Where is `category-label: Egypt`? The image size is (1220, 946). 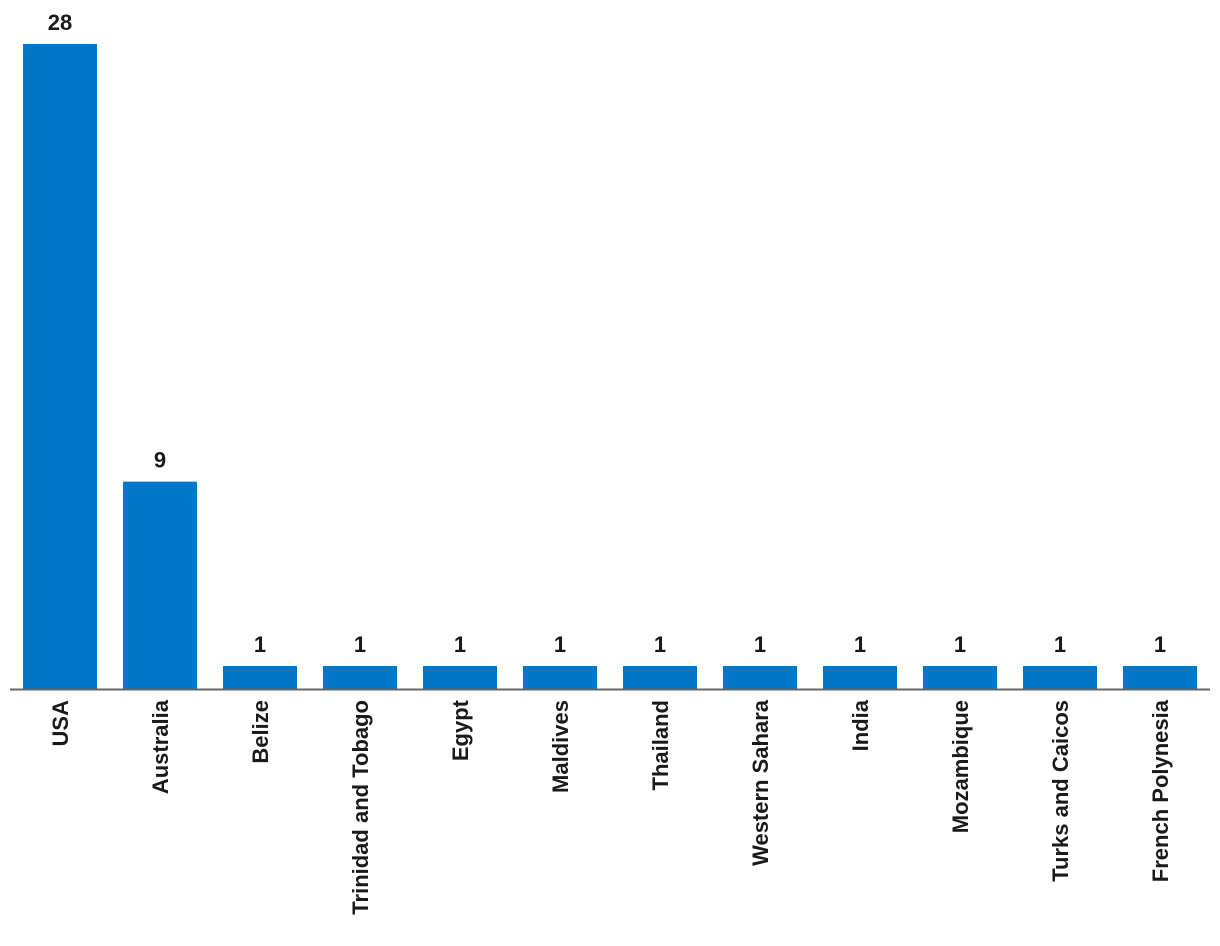
category-label: Egypt is located at coordinates (460, 730).